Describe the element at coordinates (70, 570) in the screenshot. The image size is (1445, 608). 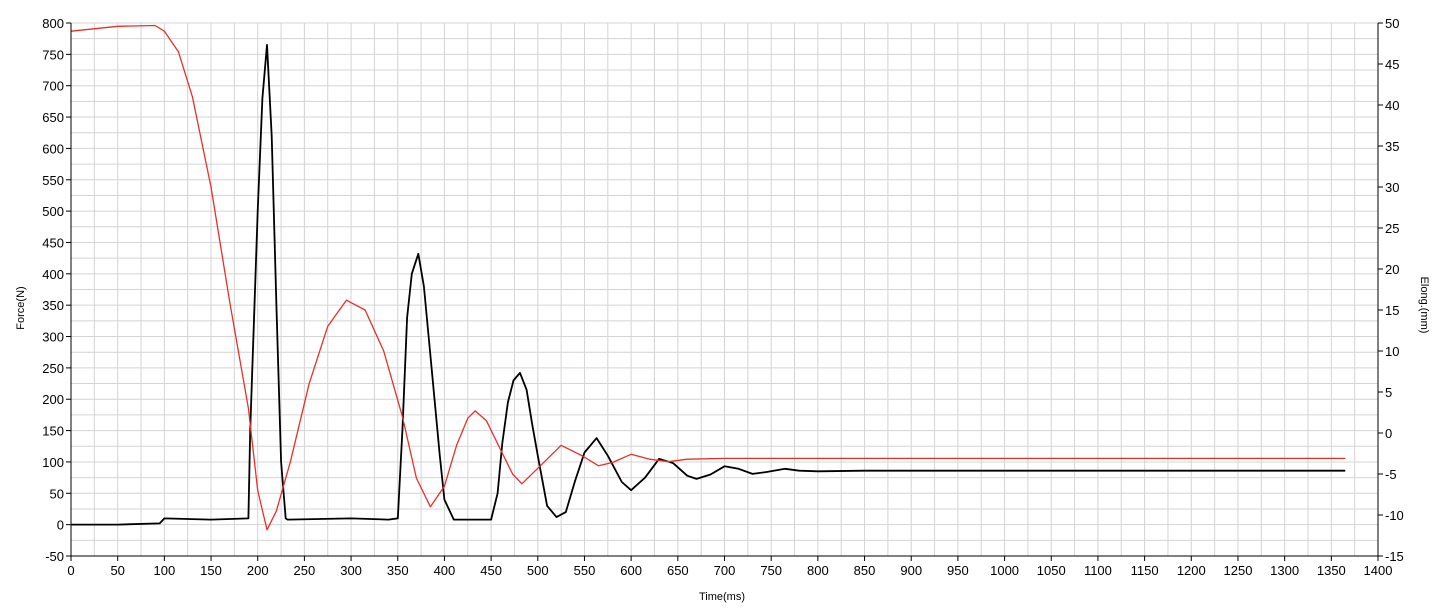
I see `x-tick-label: 0` at that location.